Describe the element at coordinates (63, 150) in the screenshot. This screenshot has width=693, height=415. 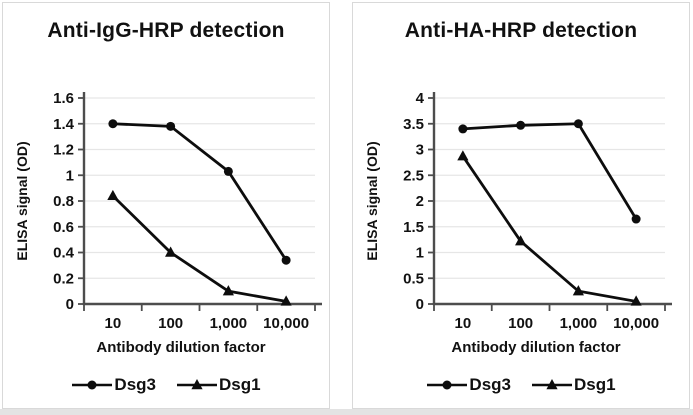
I see `svg-text: 1.2` at that location.